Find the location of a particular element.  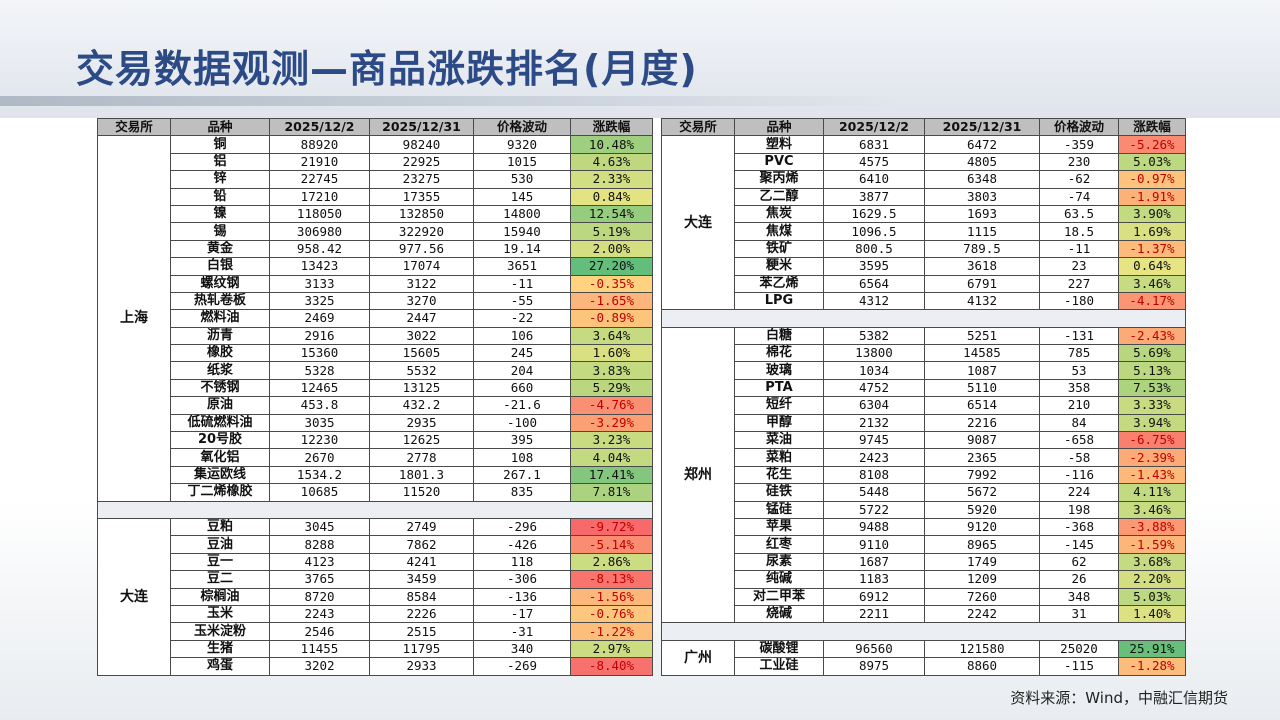

start-price-cell: 13800 is located at coordinates (874, 353).